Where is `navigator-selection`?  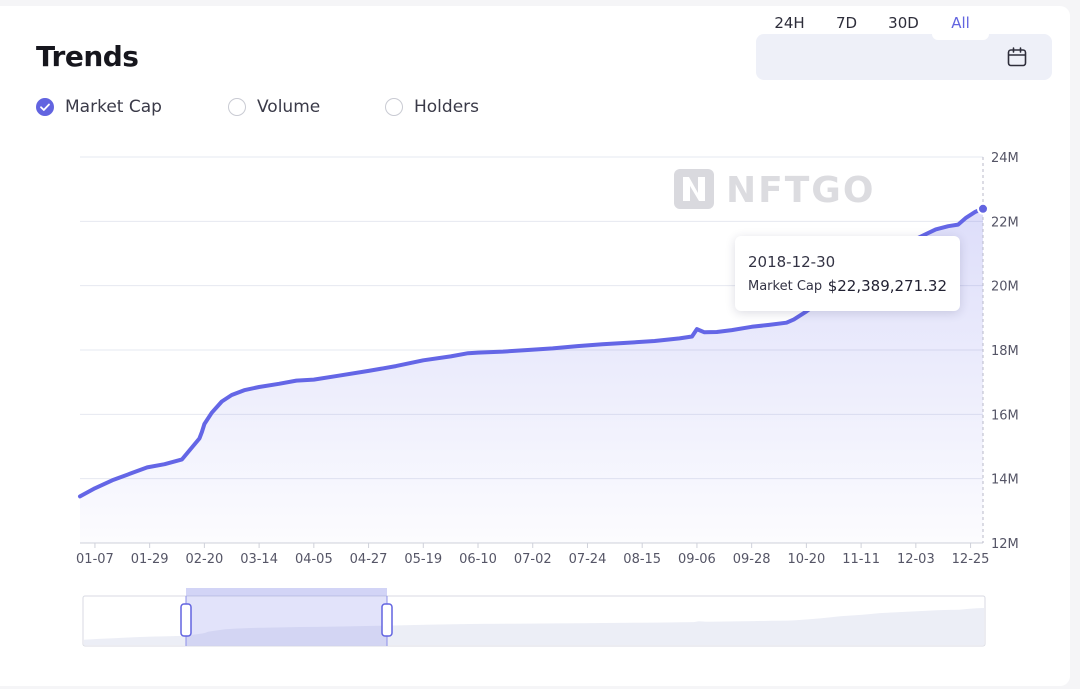
navigator-selection is located at coordinates (286, 617).